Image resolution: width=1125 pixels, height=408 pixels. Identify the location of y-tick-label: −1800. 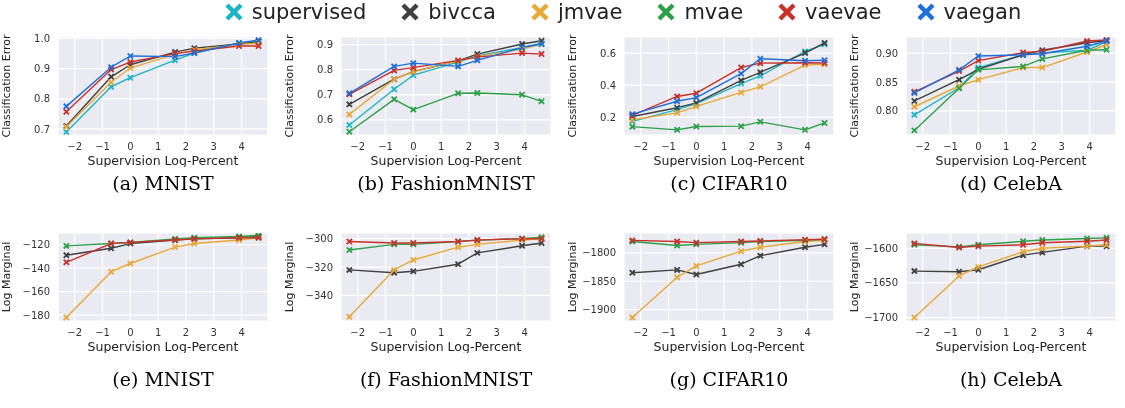
(599, 253).